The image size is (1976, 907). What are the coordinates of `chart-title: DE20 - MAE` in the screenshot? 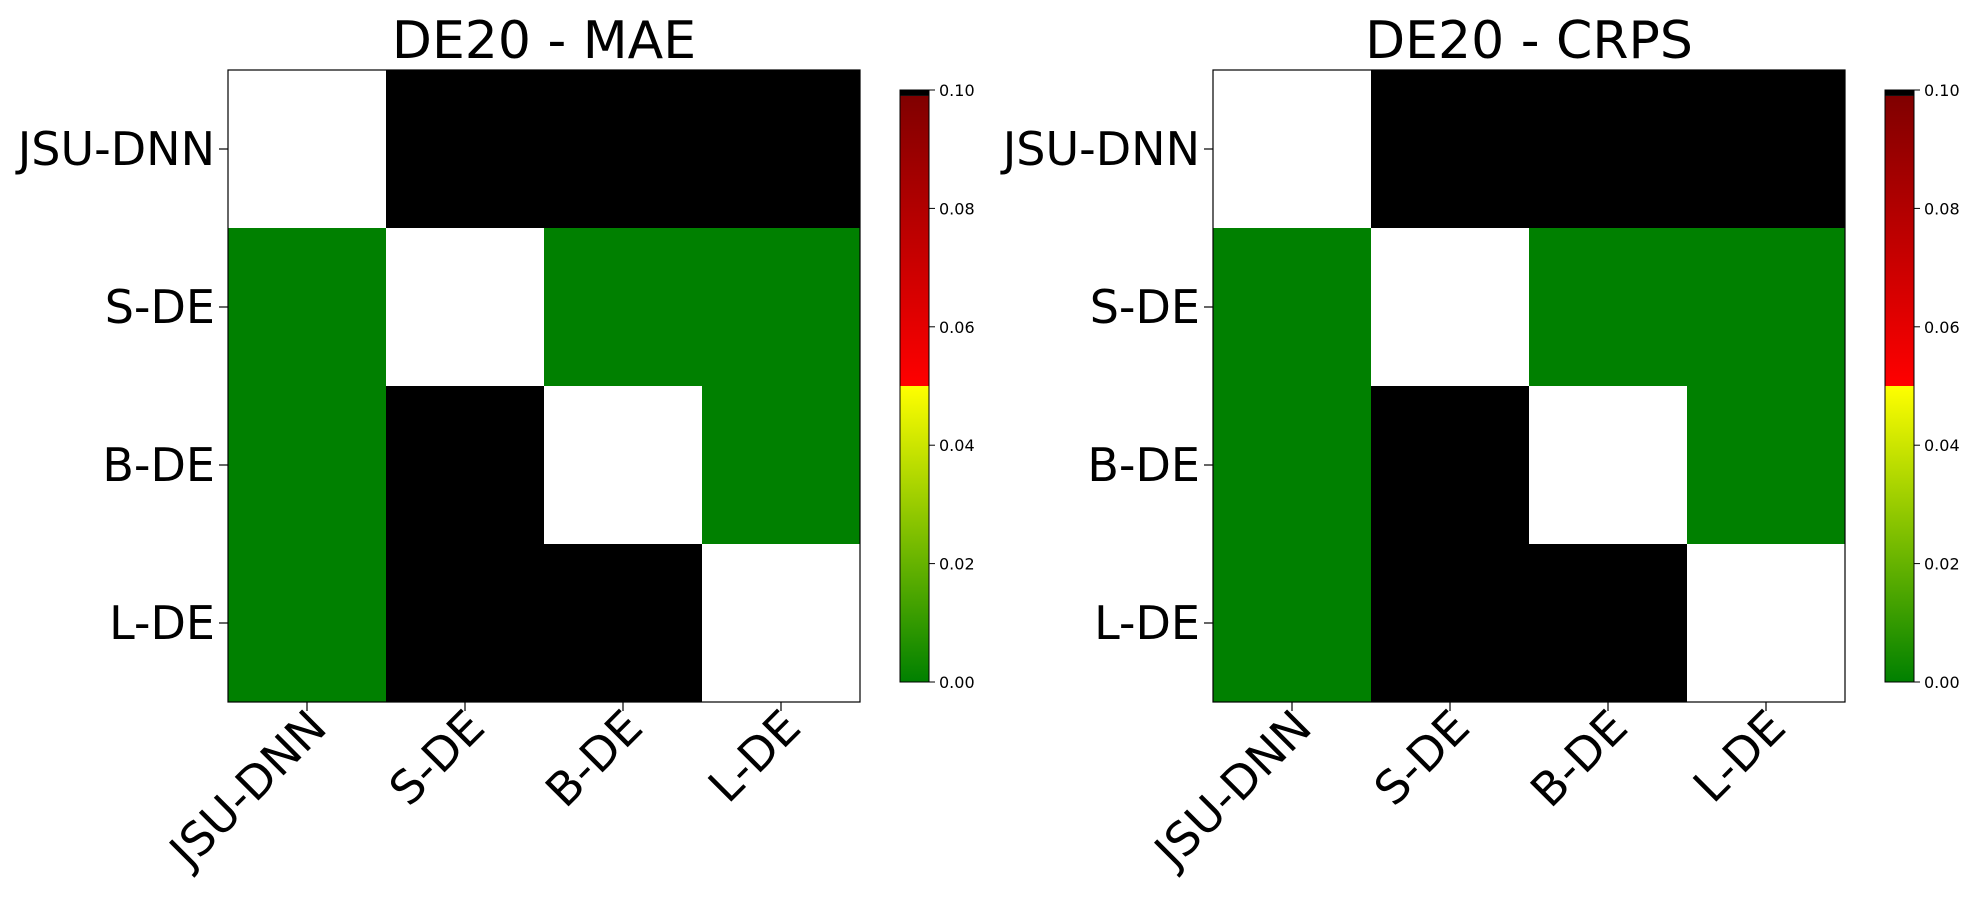 It's located at (544, 41).